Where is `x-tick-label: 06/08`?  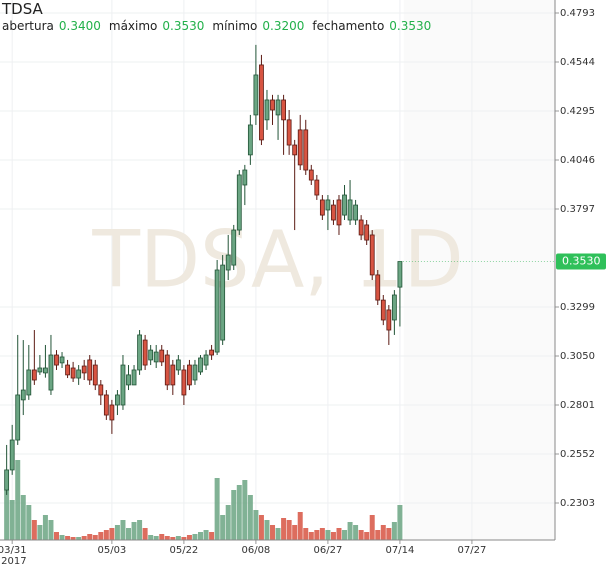
x-tick-label: 06/08 is located at coordinates (255, 550).